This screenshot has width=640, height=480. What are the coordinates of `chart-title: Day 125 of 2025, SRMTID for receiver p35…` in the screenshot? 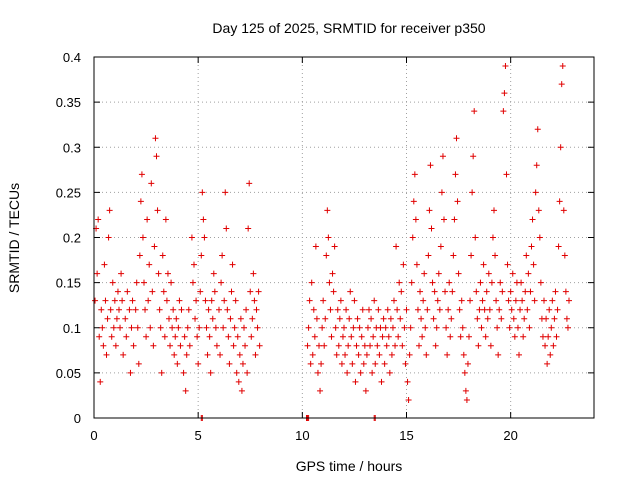 It's located at (348, 28).